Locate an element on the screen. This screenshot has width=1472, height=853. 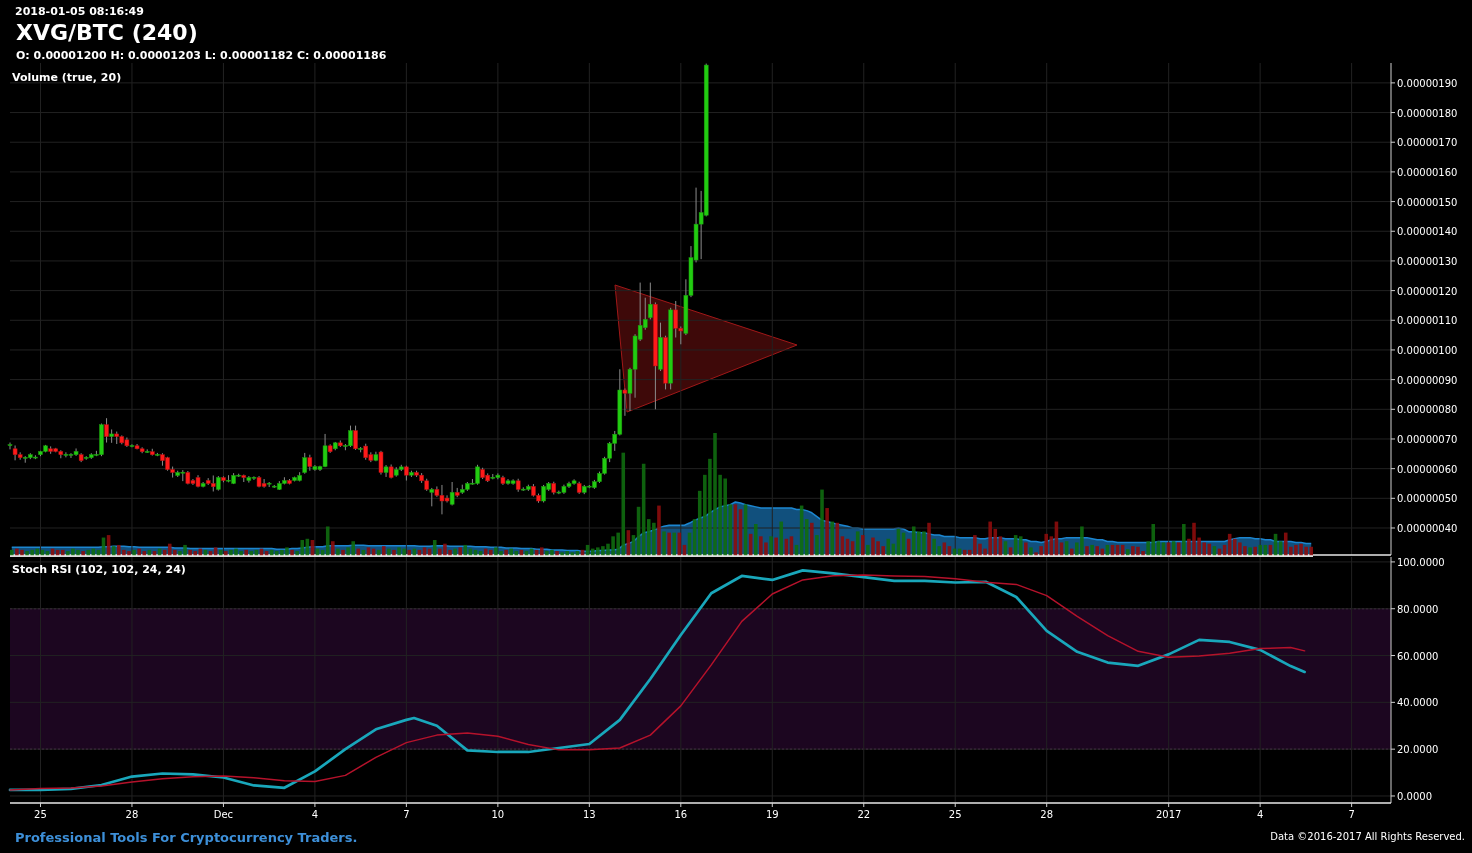
y-tick-label: 0.00000040 is located at coordinates (1427, 528).